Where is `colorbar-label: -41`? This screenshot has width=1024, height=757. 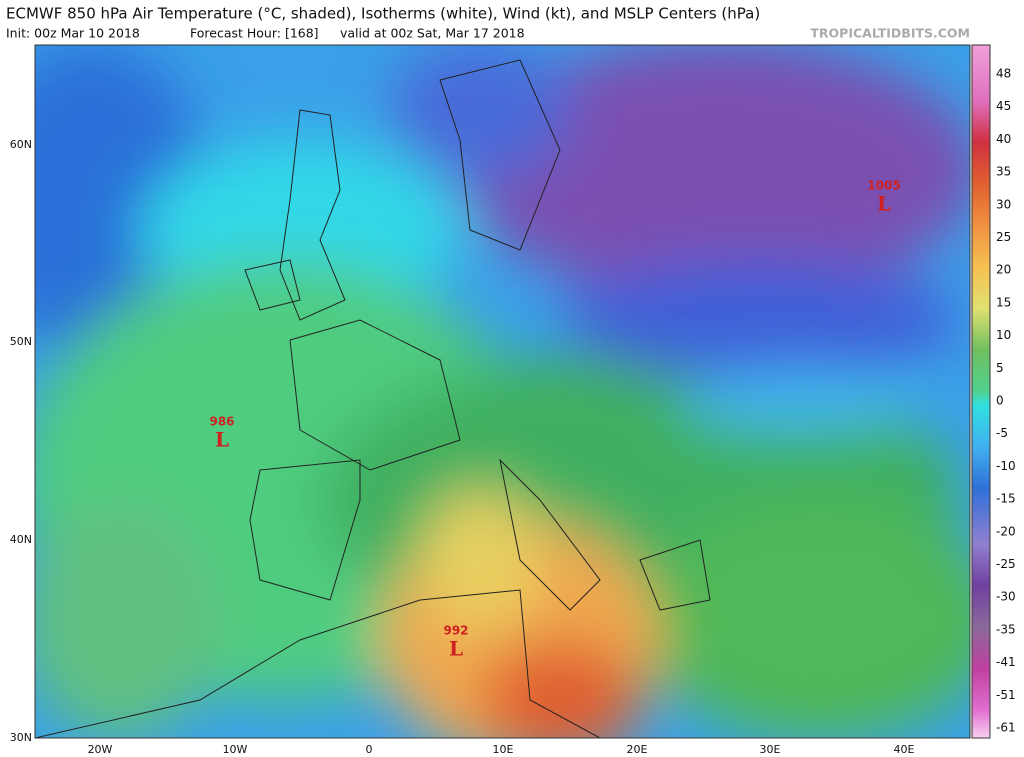 colorbar-label: -41 is located at coordinates (1006, 662).